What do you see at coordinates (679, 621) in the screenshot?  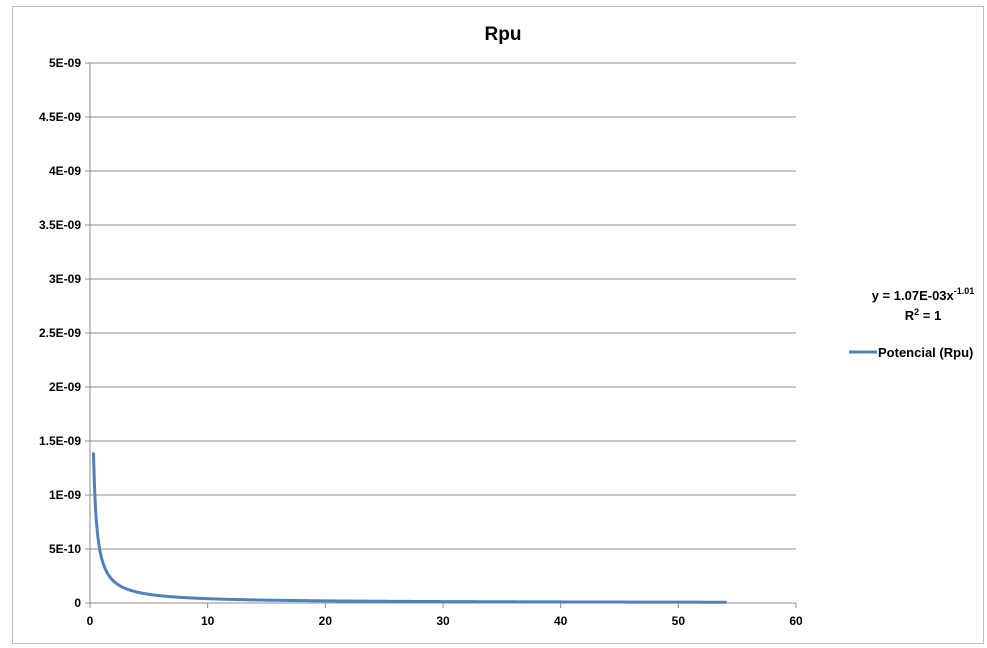 I see `x-tick-label: 50` at bounding box center [679, 621].